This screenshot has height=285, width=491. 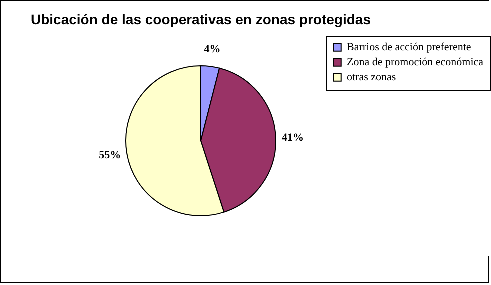 What do you see at coordinates (201, 20) in the screenshot?
I see `chart-title: Ubicación de las cooperativas en zonas protegidas` at bounding box center [201, 20].